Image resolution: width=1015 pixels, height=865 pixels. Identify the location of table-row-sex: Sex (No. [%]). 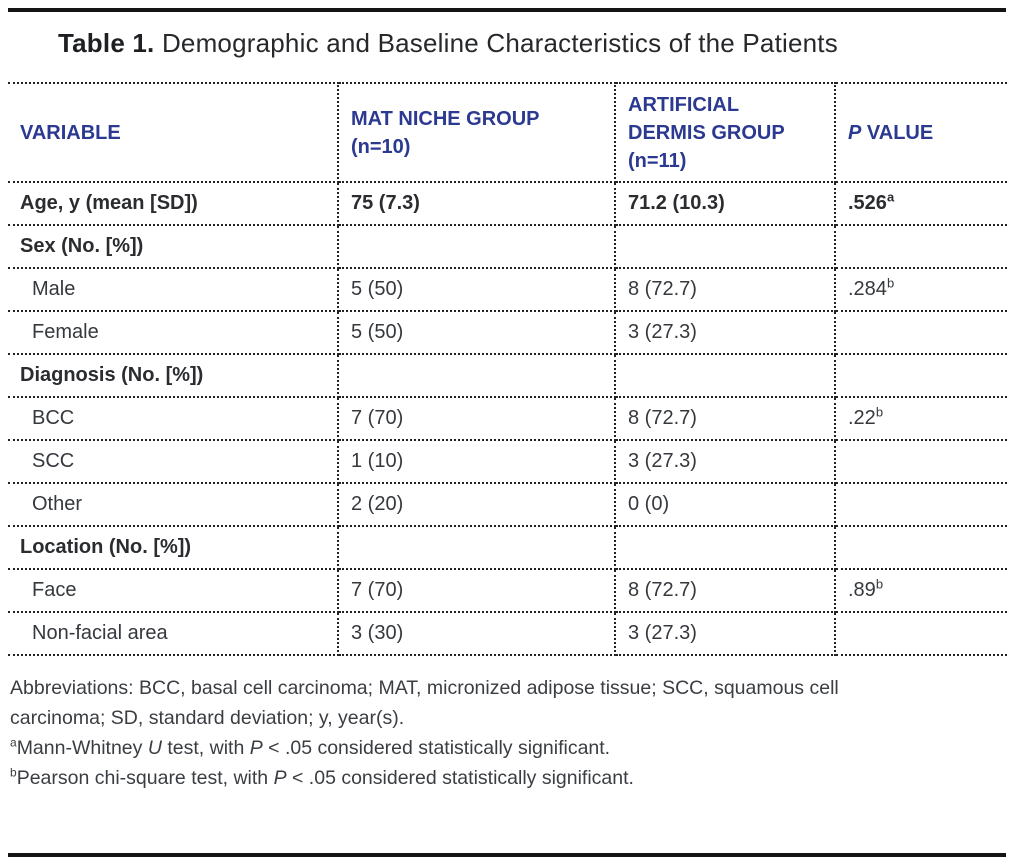
(507, 246).